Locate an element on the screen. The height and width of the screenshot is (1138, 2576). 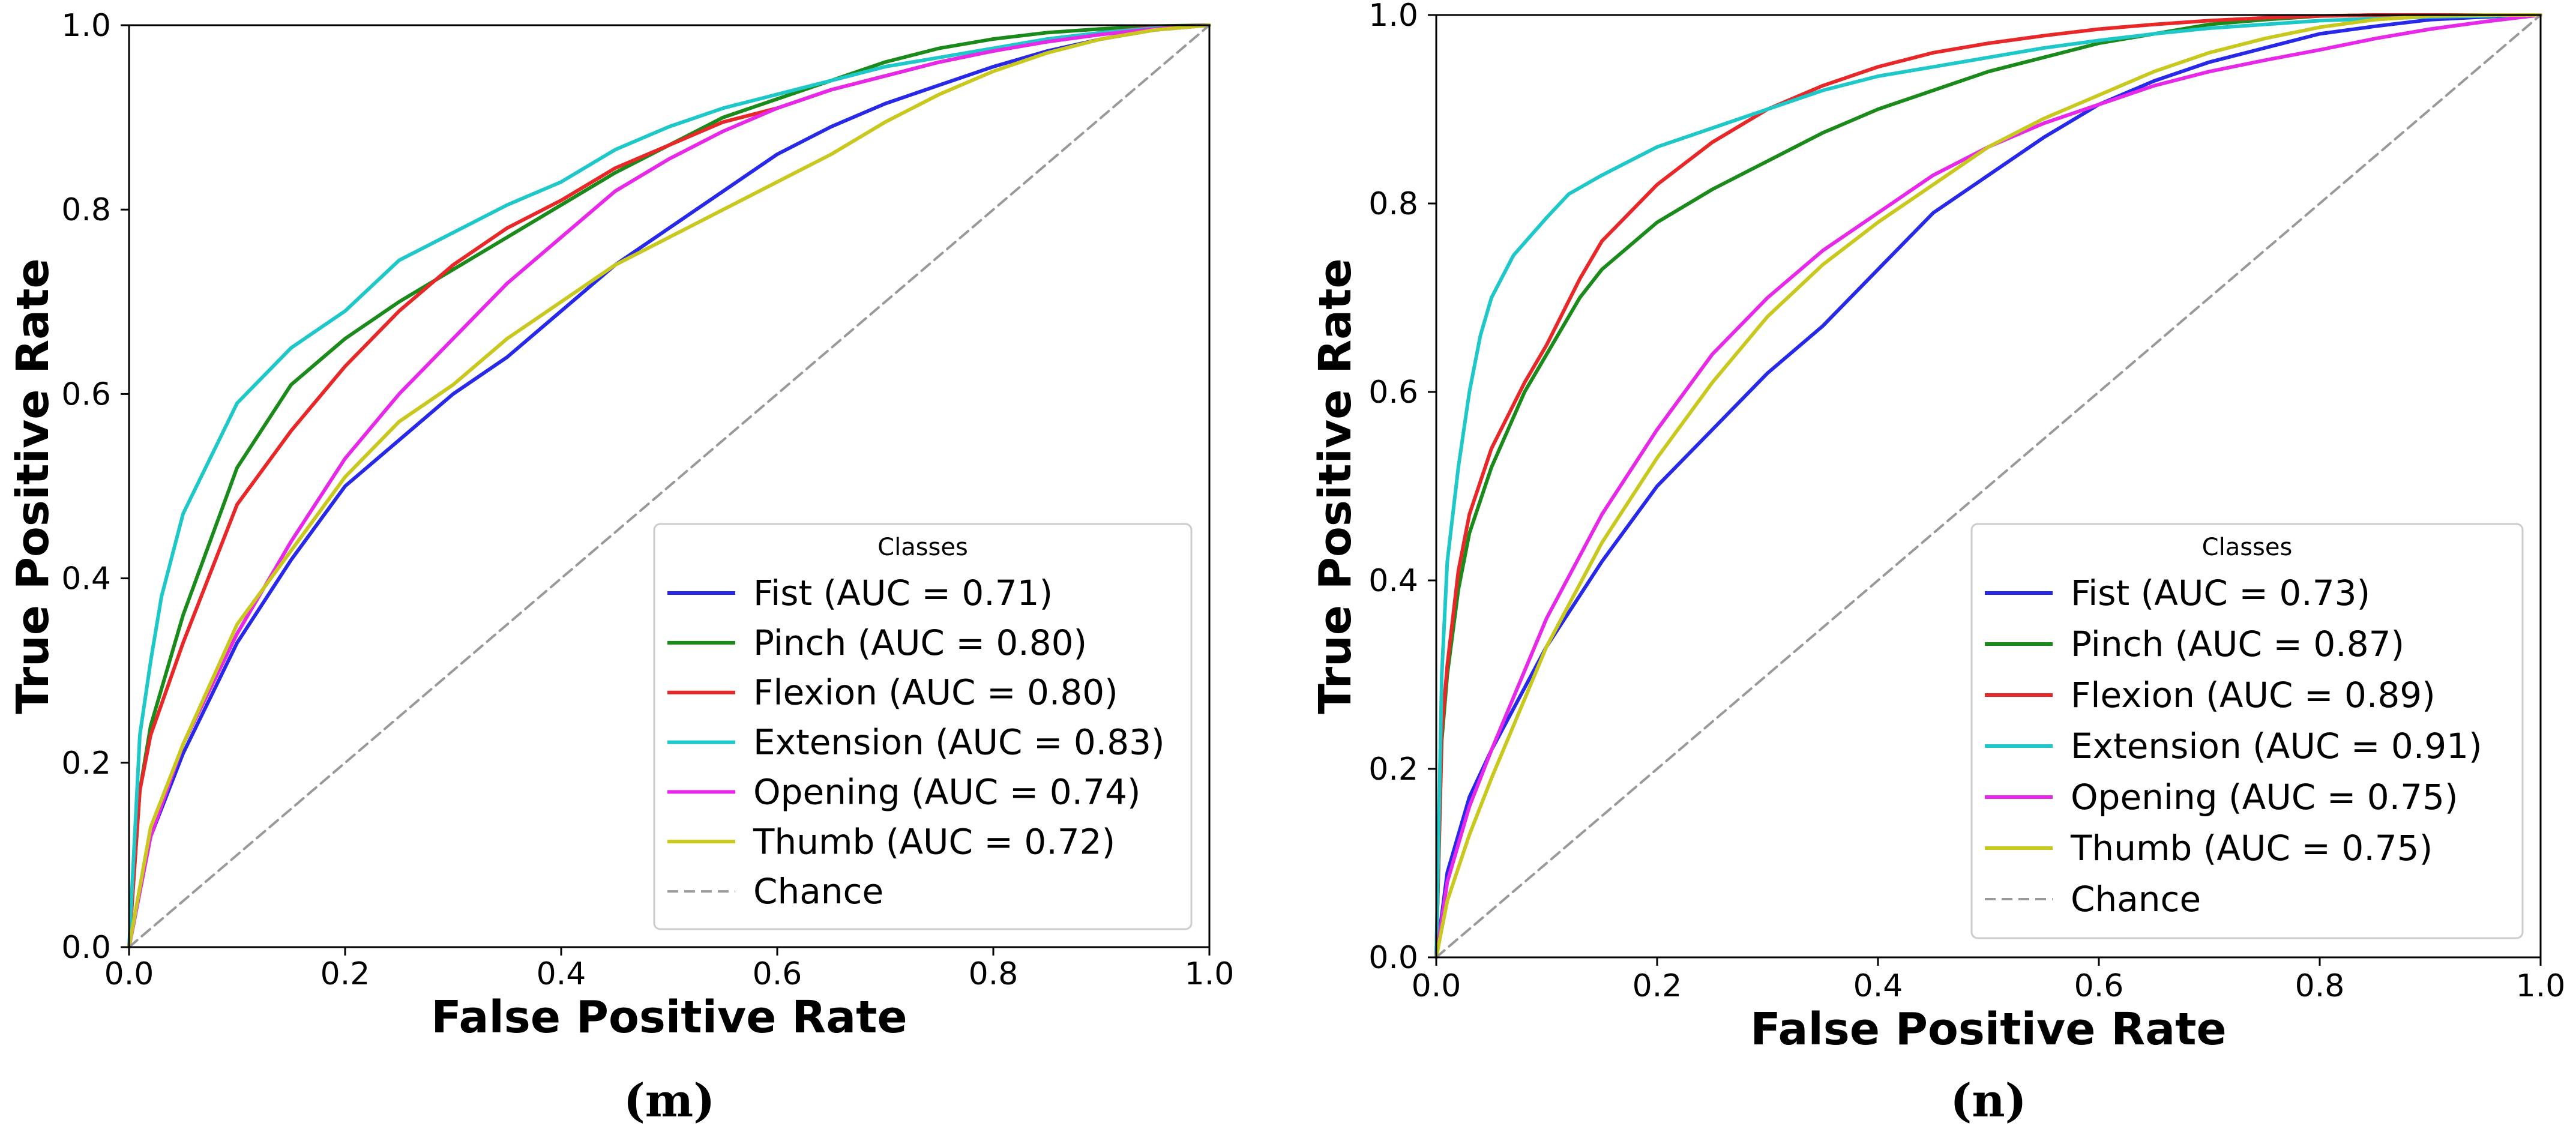
legend-entry: Extension (AUC = 0.91) is located at coordinates (2276, 746).